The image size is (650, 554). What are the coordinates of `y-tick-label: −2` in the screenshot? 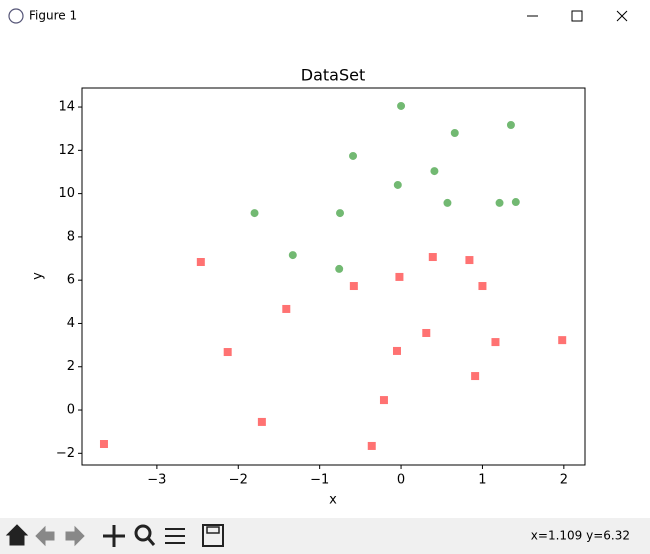 It's located at (65, 453).